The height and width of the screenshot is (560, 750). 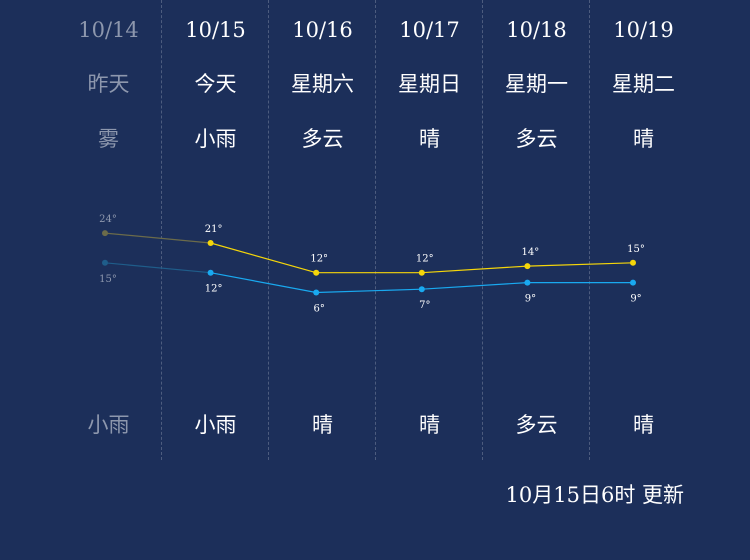 I want to click on night-weather-text: 多云, so click(x=536, y=425).